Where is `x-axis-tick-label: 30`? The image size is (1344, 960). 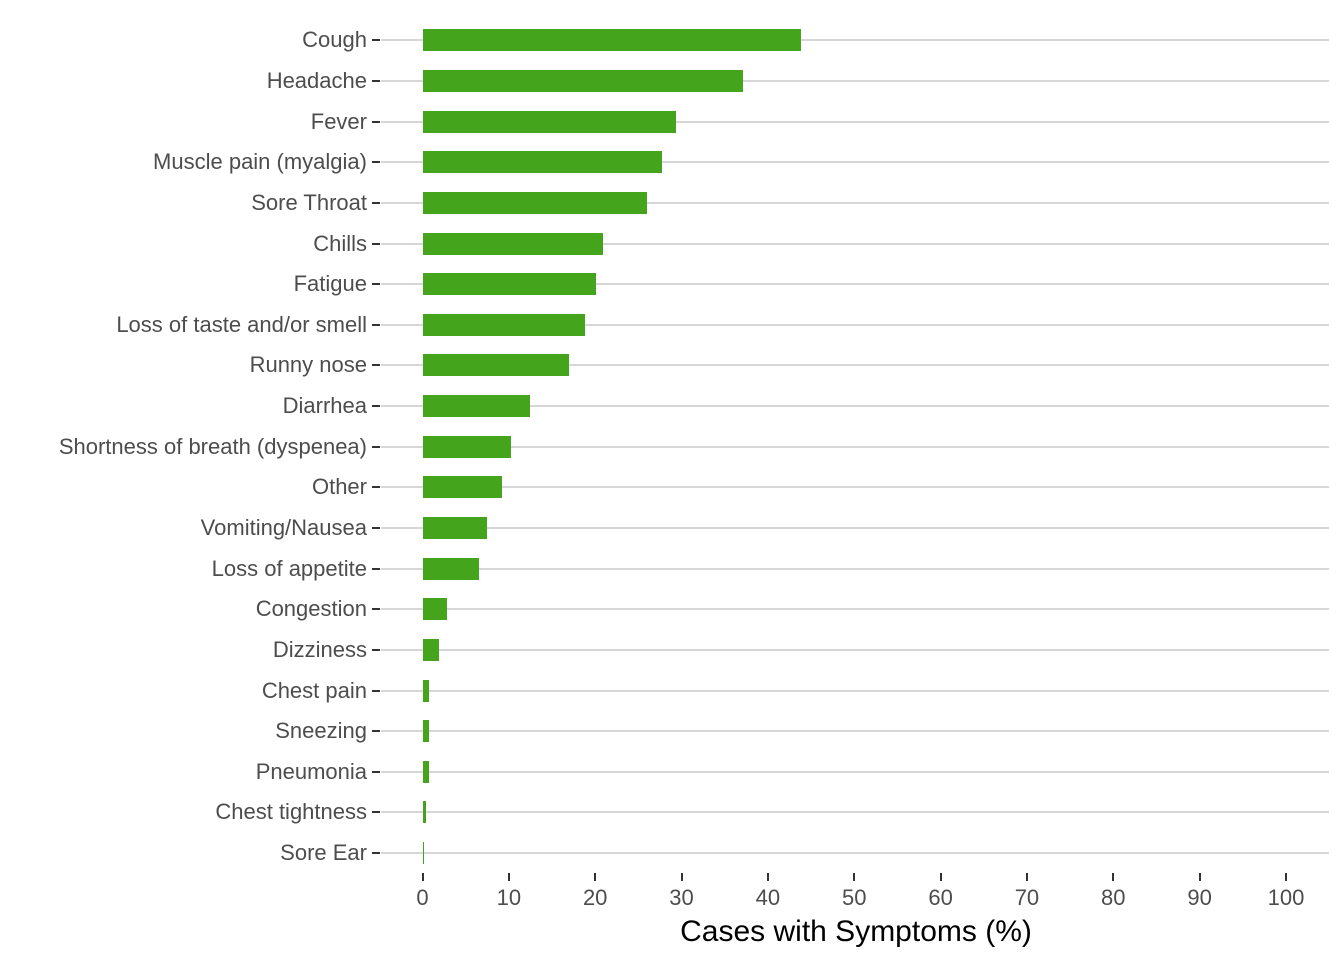
x-axis-tick-label: 30 is located at coordinates (681, 898).